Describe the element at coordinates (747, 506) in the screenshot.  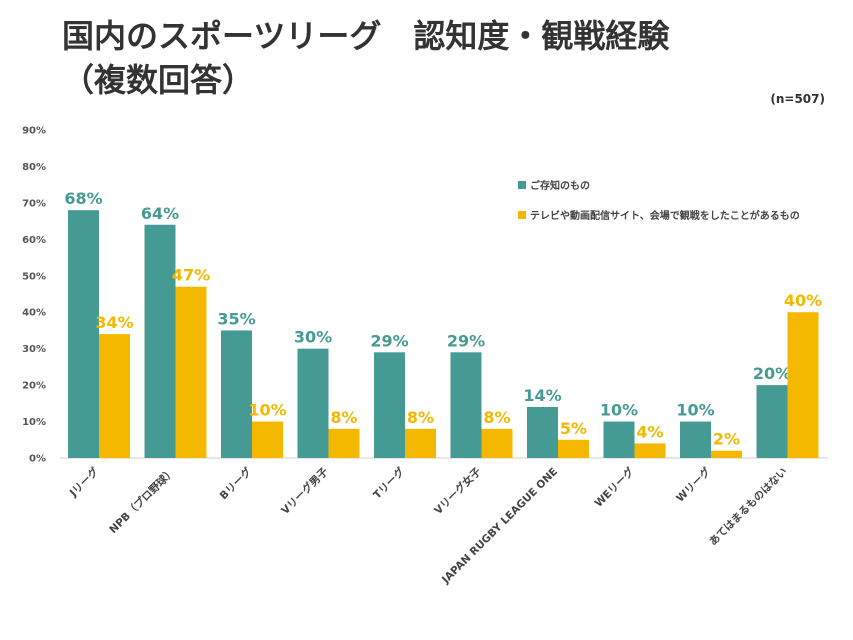
I see `x-tick-label: あてはまるものはない` at that location.